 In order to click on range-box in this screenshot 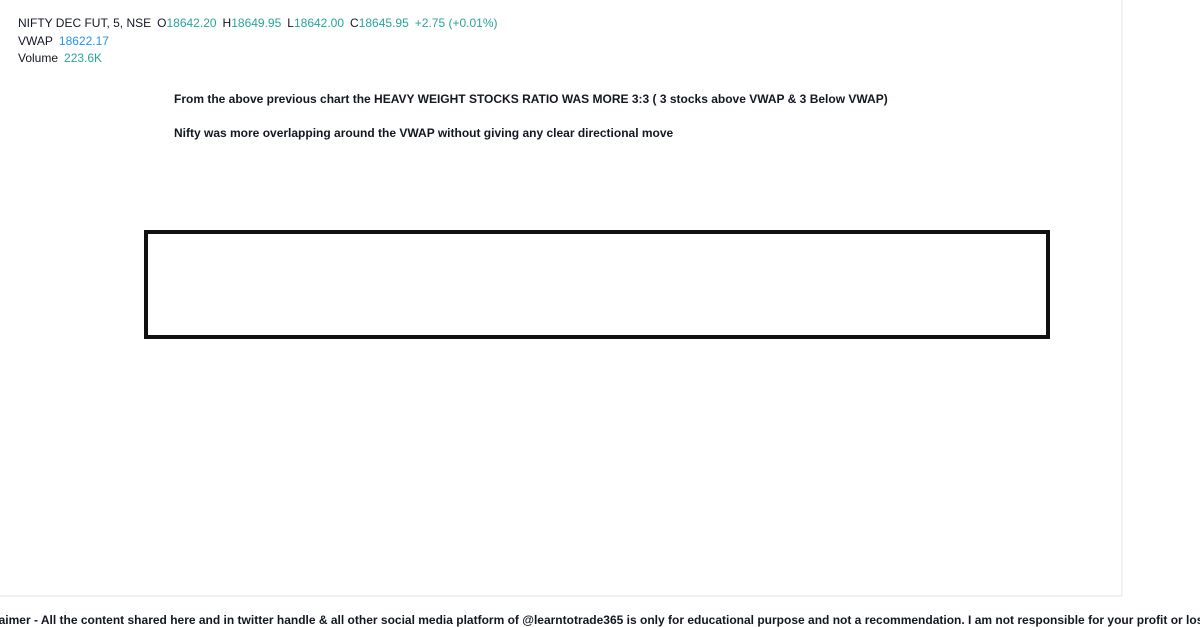, I will do `click(597, 284)`.